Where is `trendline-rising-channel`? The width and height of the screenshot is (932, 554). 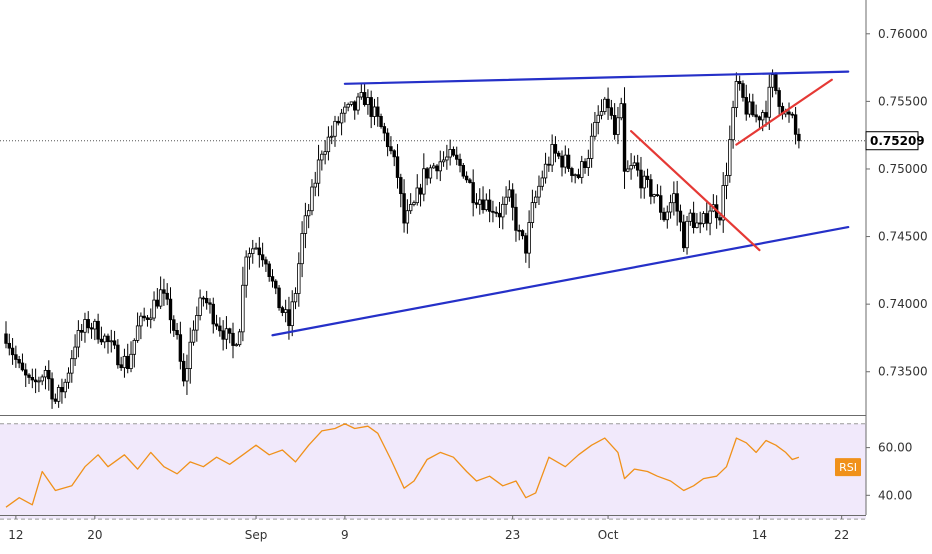 trendline-rising-channel is located at coordinates (784, 112).